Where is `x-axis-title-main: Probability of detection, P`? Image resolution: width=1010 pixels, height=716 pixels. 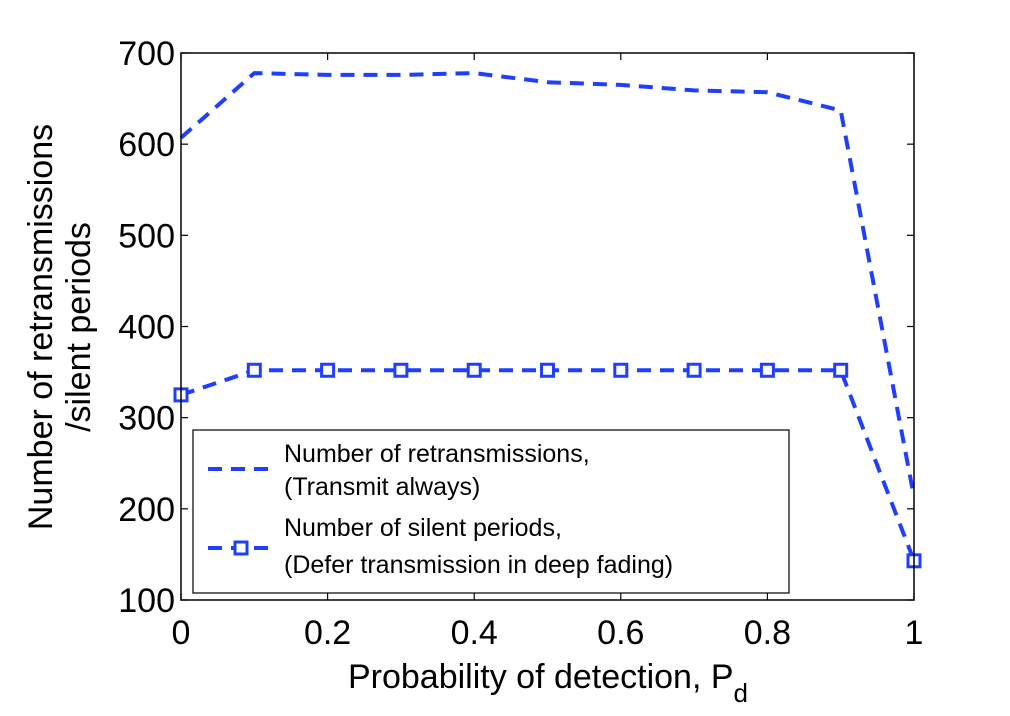
x-axis-title-main: Probability of detection, P is located at coordinates (541, 677).